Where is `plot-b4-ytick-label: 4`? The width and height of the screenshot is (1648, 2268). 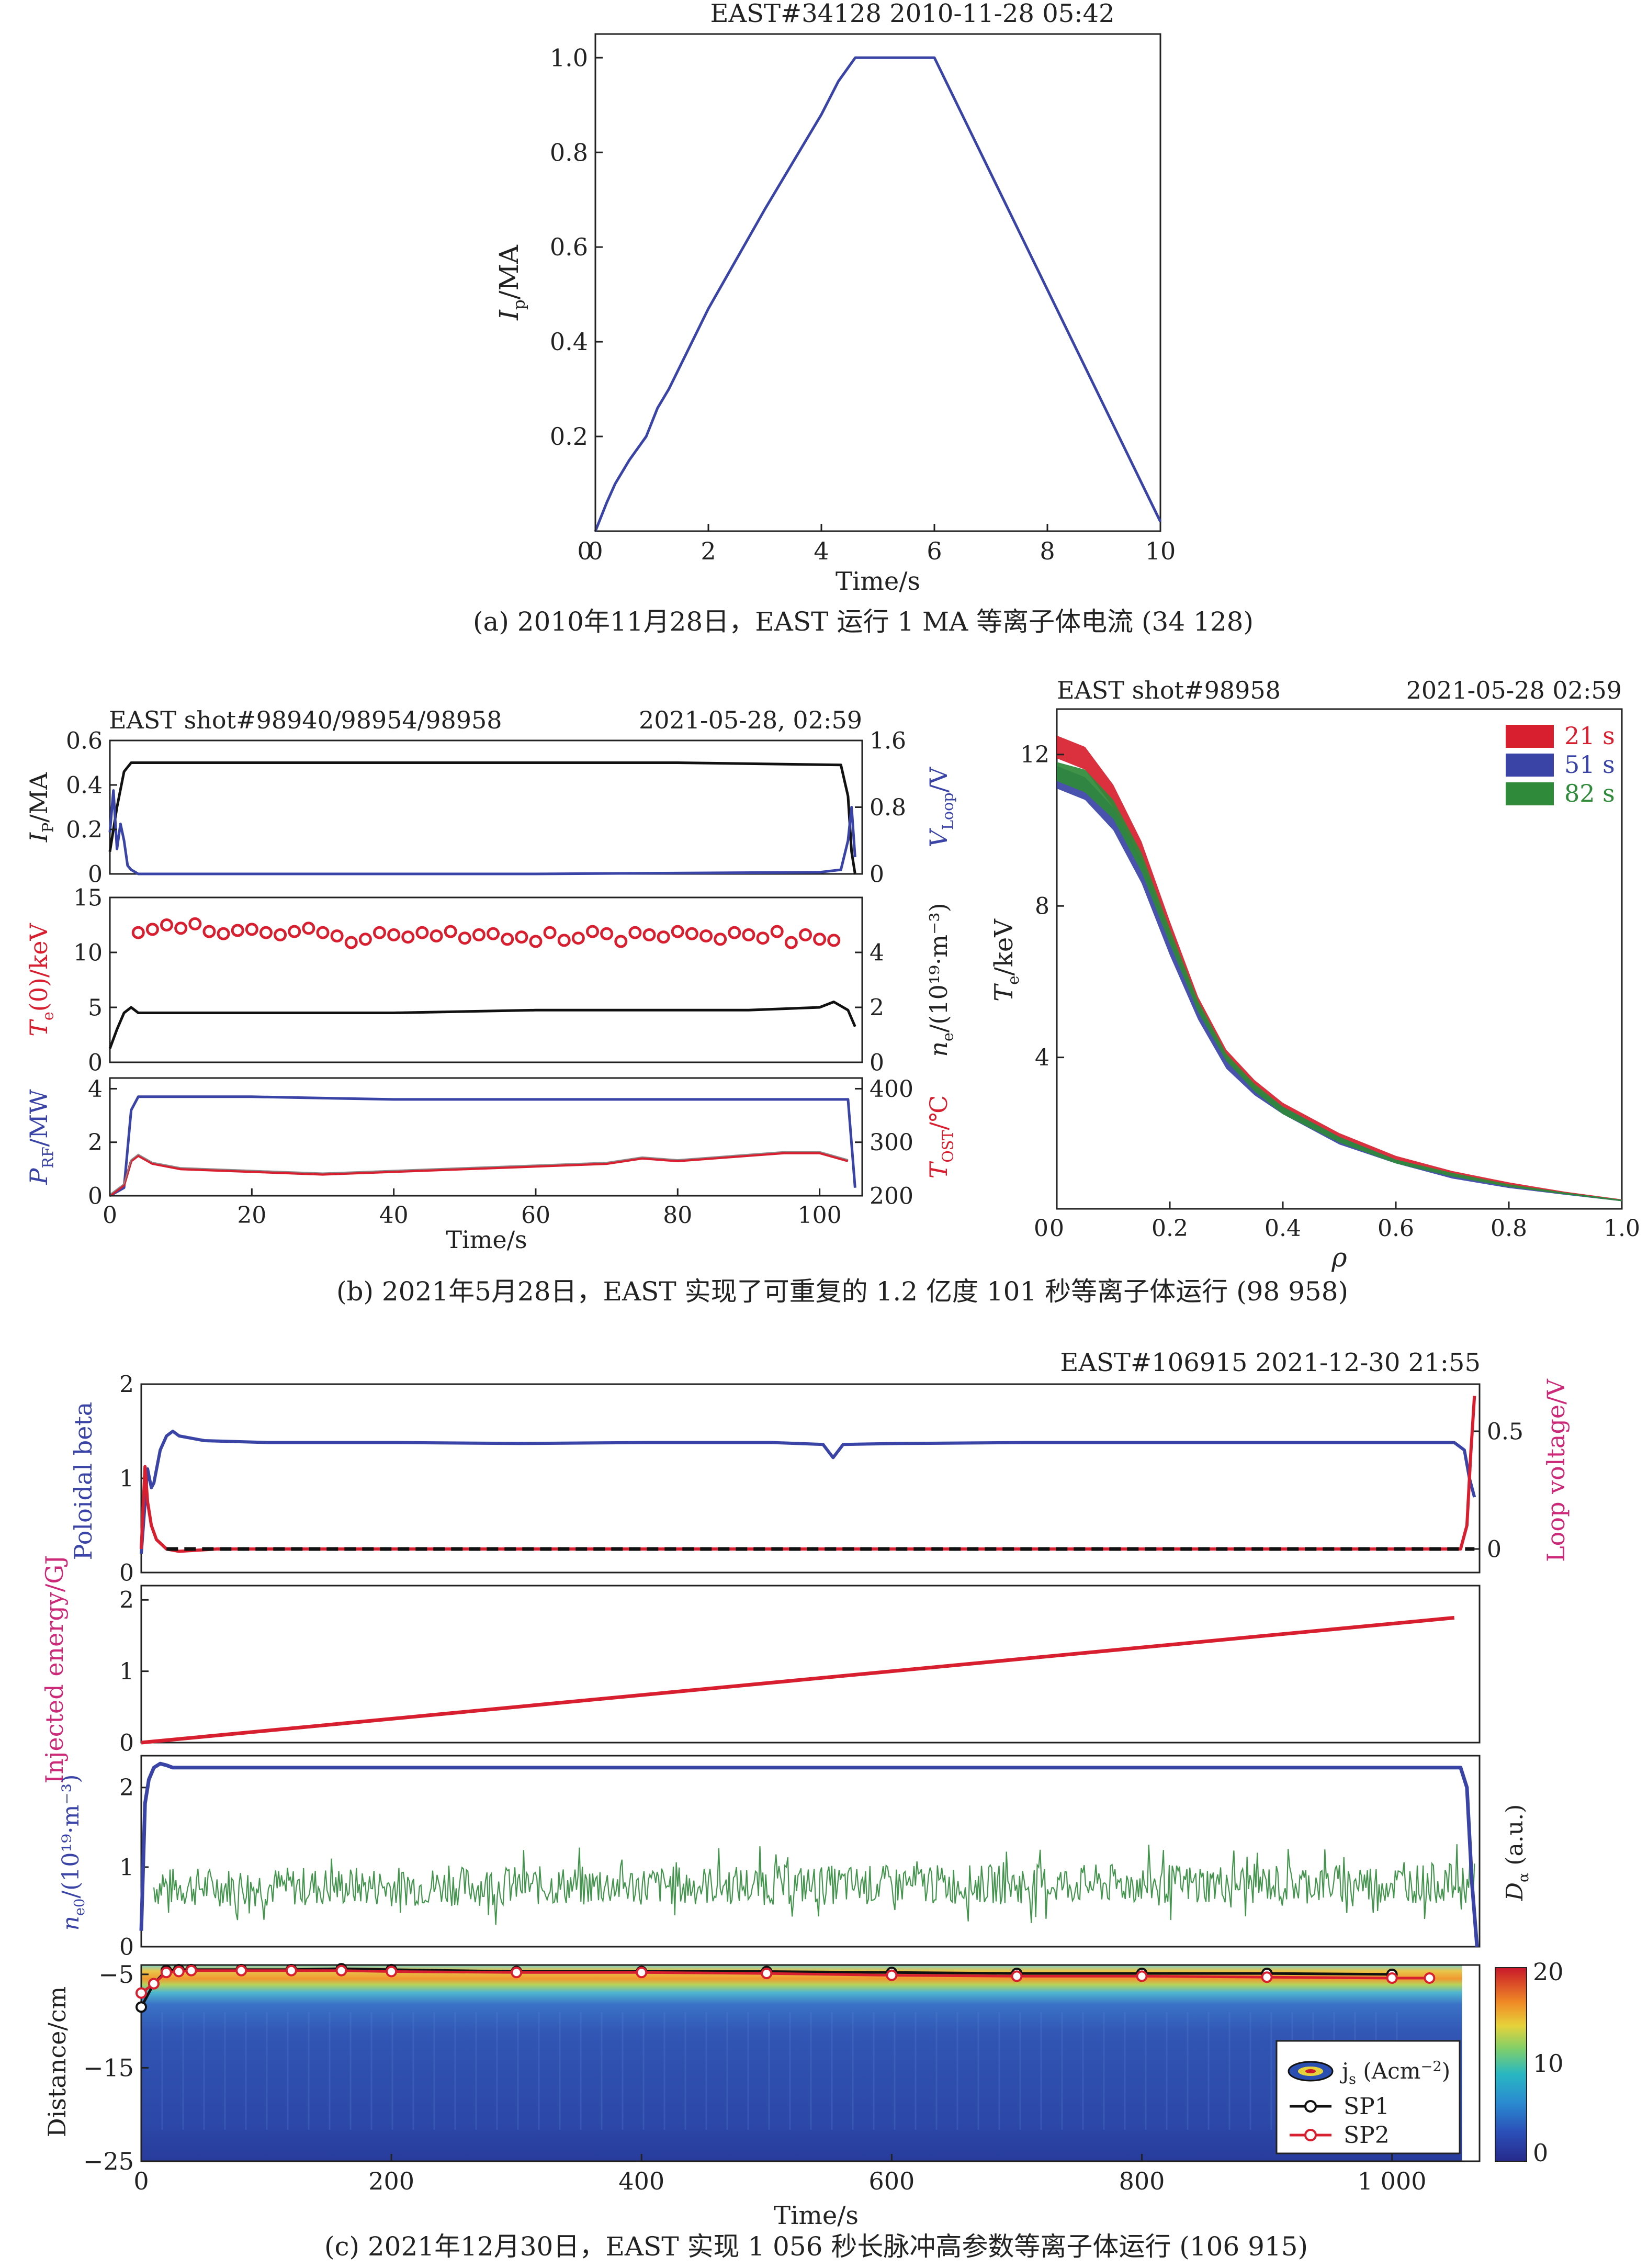 plot-b4-ytick-label: 4 is located at coordinates (1042, 1058).